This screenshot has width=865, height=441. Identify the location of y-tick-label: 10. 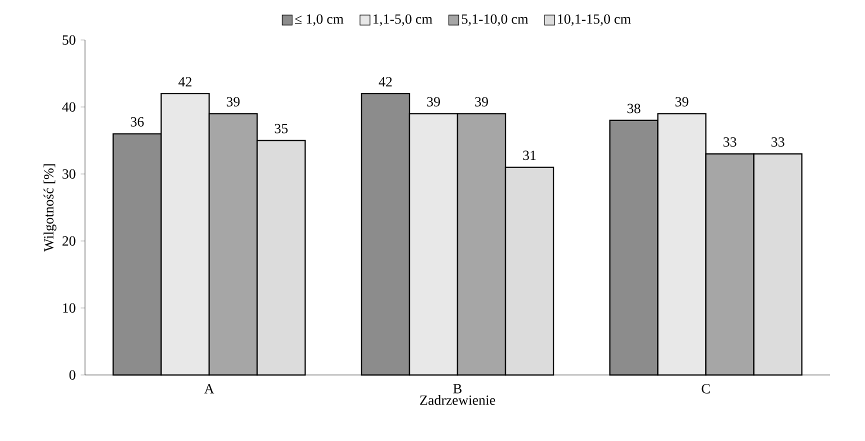
(69, 308).